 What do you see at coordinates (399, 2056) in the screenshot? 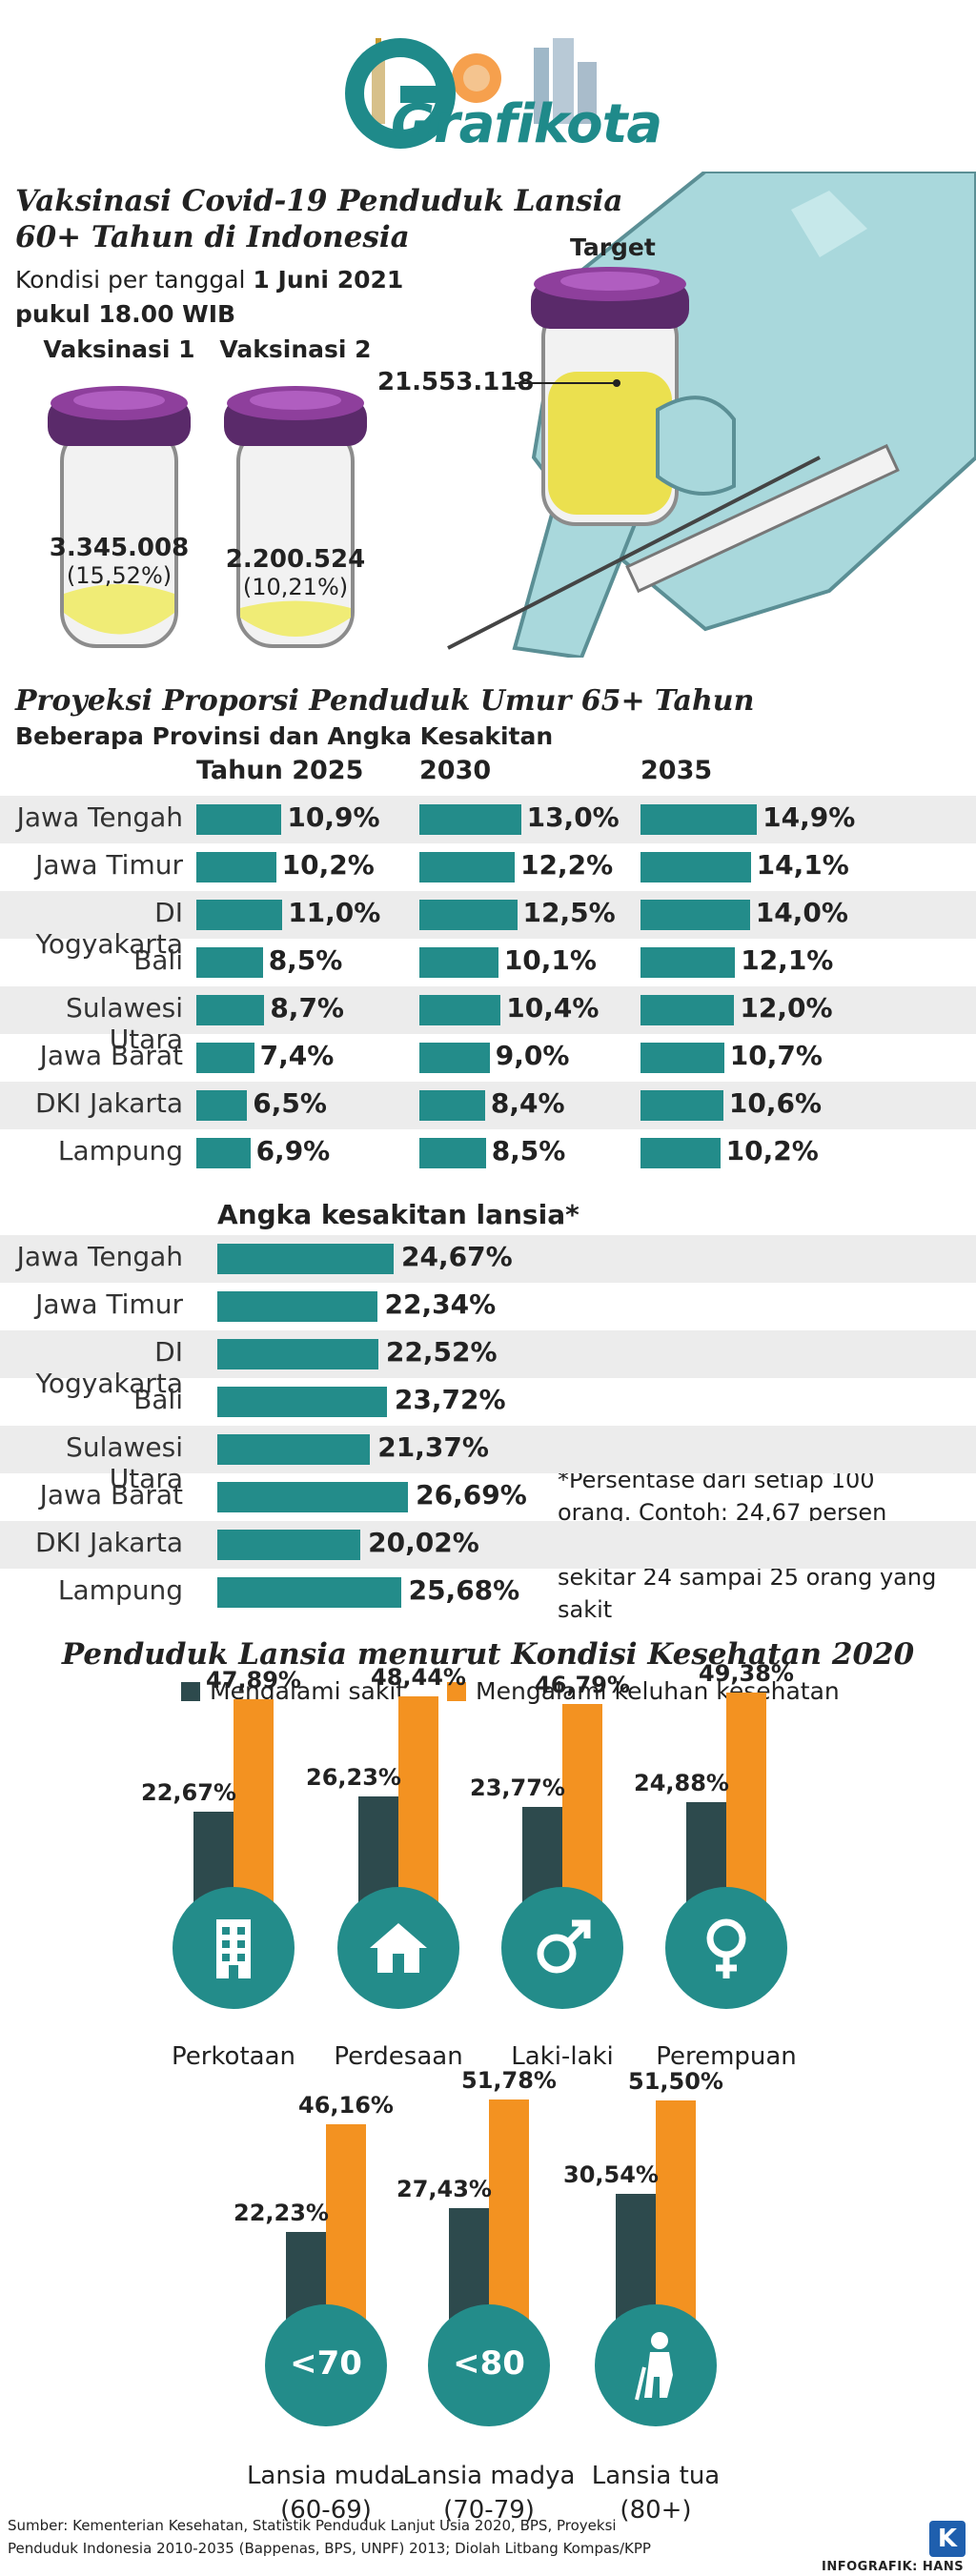
I see `health-label-line1: Perdesaan` at bounding box center [399, 2056].